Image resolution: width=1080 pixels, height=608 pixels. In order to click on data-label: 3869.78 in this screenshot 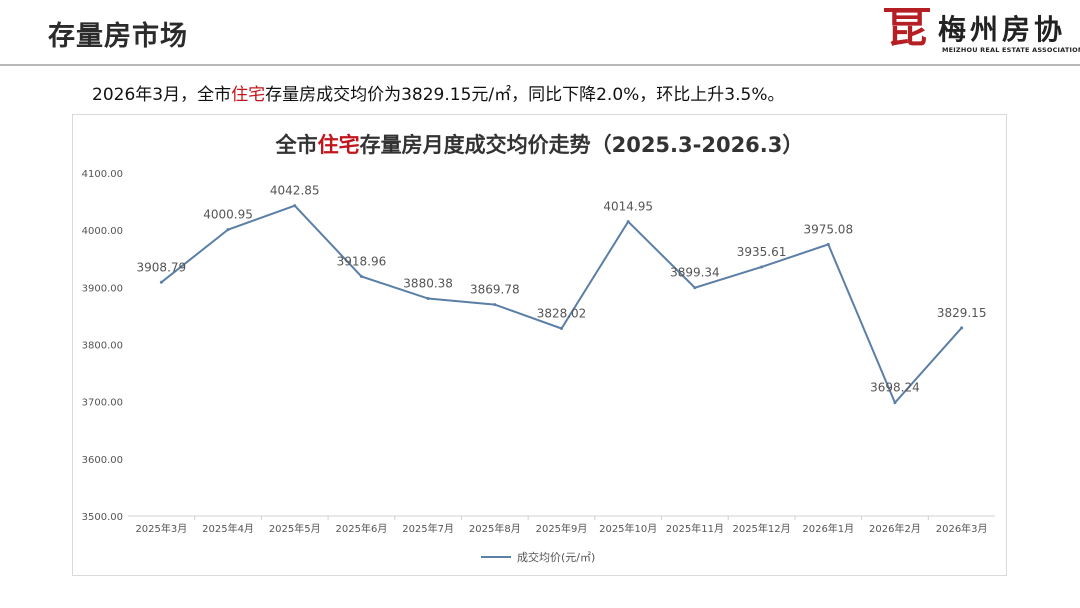, I will do `click(495, 290)`.